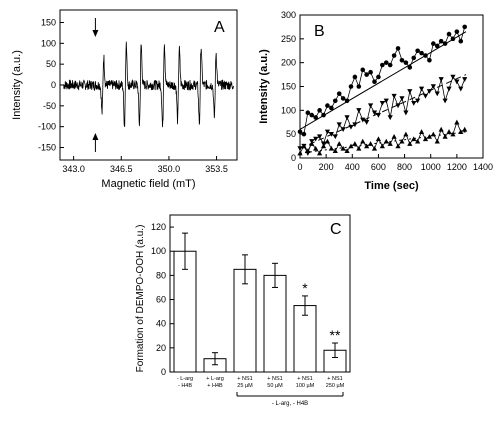 The height and width of the screenshot is (433, 500). What do you see at coordinates (17, 85) in the screenshot?
I see `panel-a-ylabel: Intensity (a.u.)` at bounding box center [17, 85].